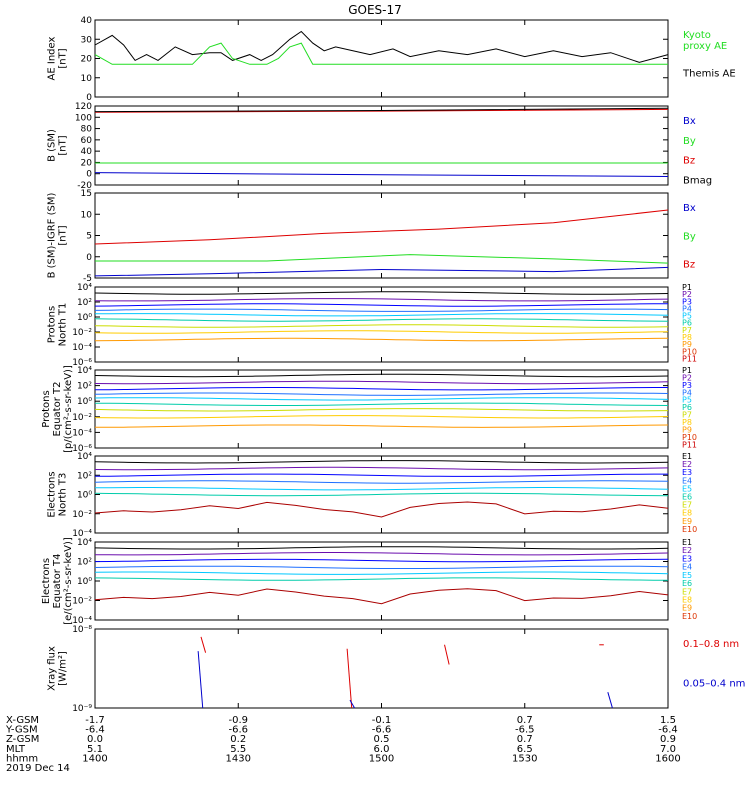  What do you see at coordinates (687, 505) in the screenshot?
I see `legend-en: E7` at bounding box center [687, 505].